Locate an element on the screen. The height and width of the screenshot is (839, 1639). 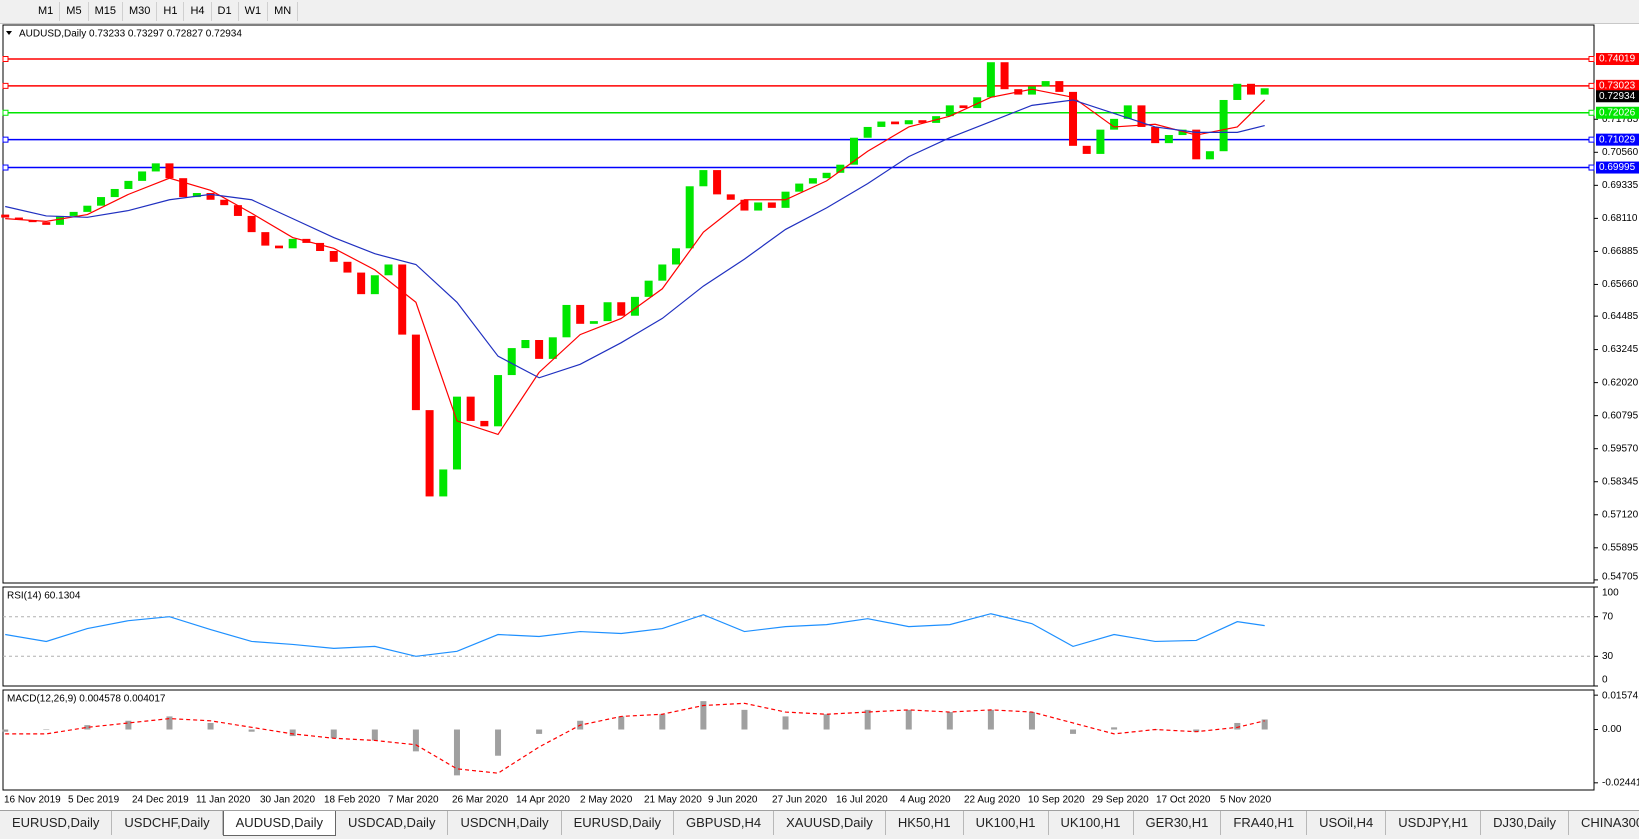
collapse-arrow is located at coordinates (9, 33).